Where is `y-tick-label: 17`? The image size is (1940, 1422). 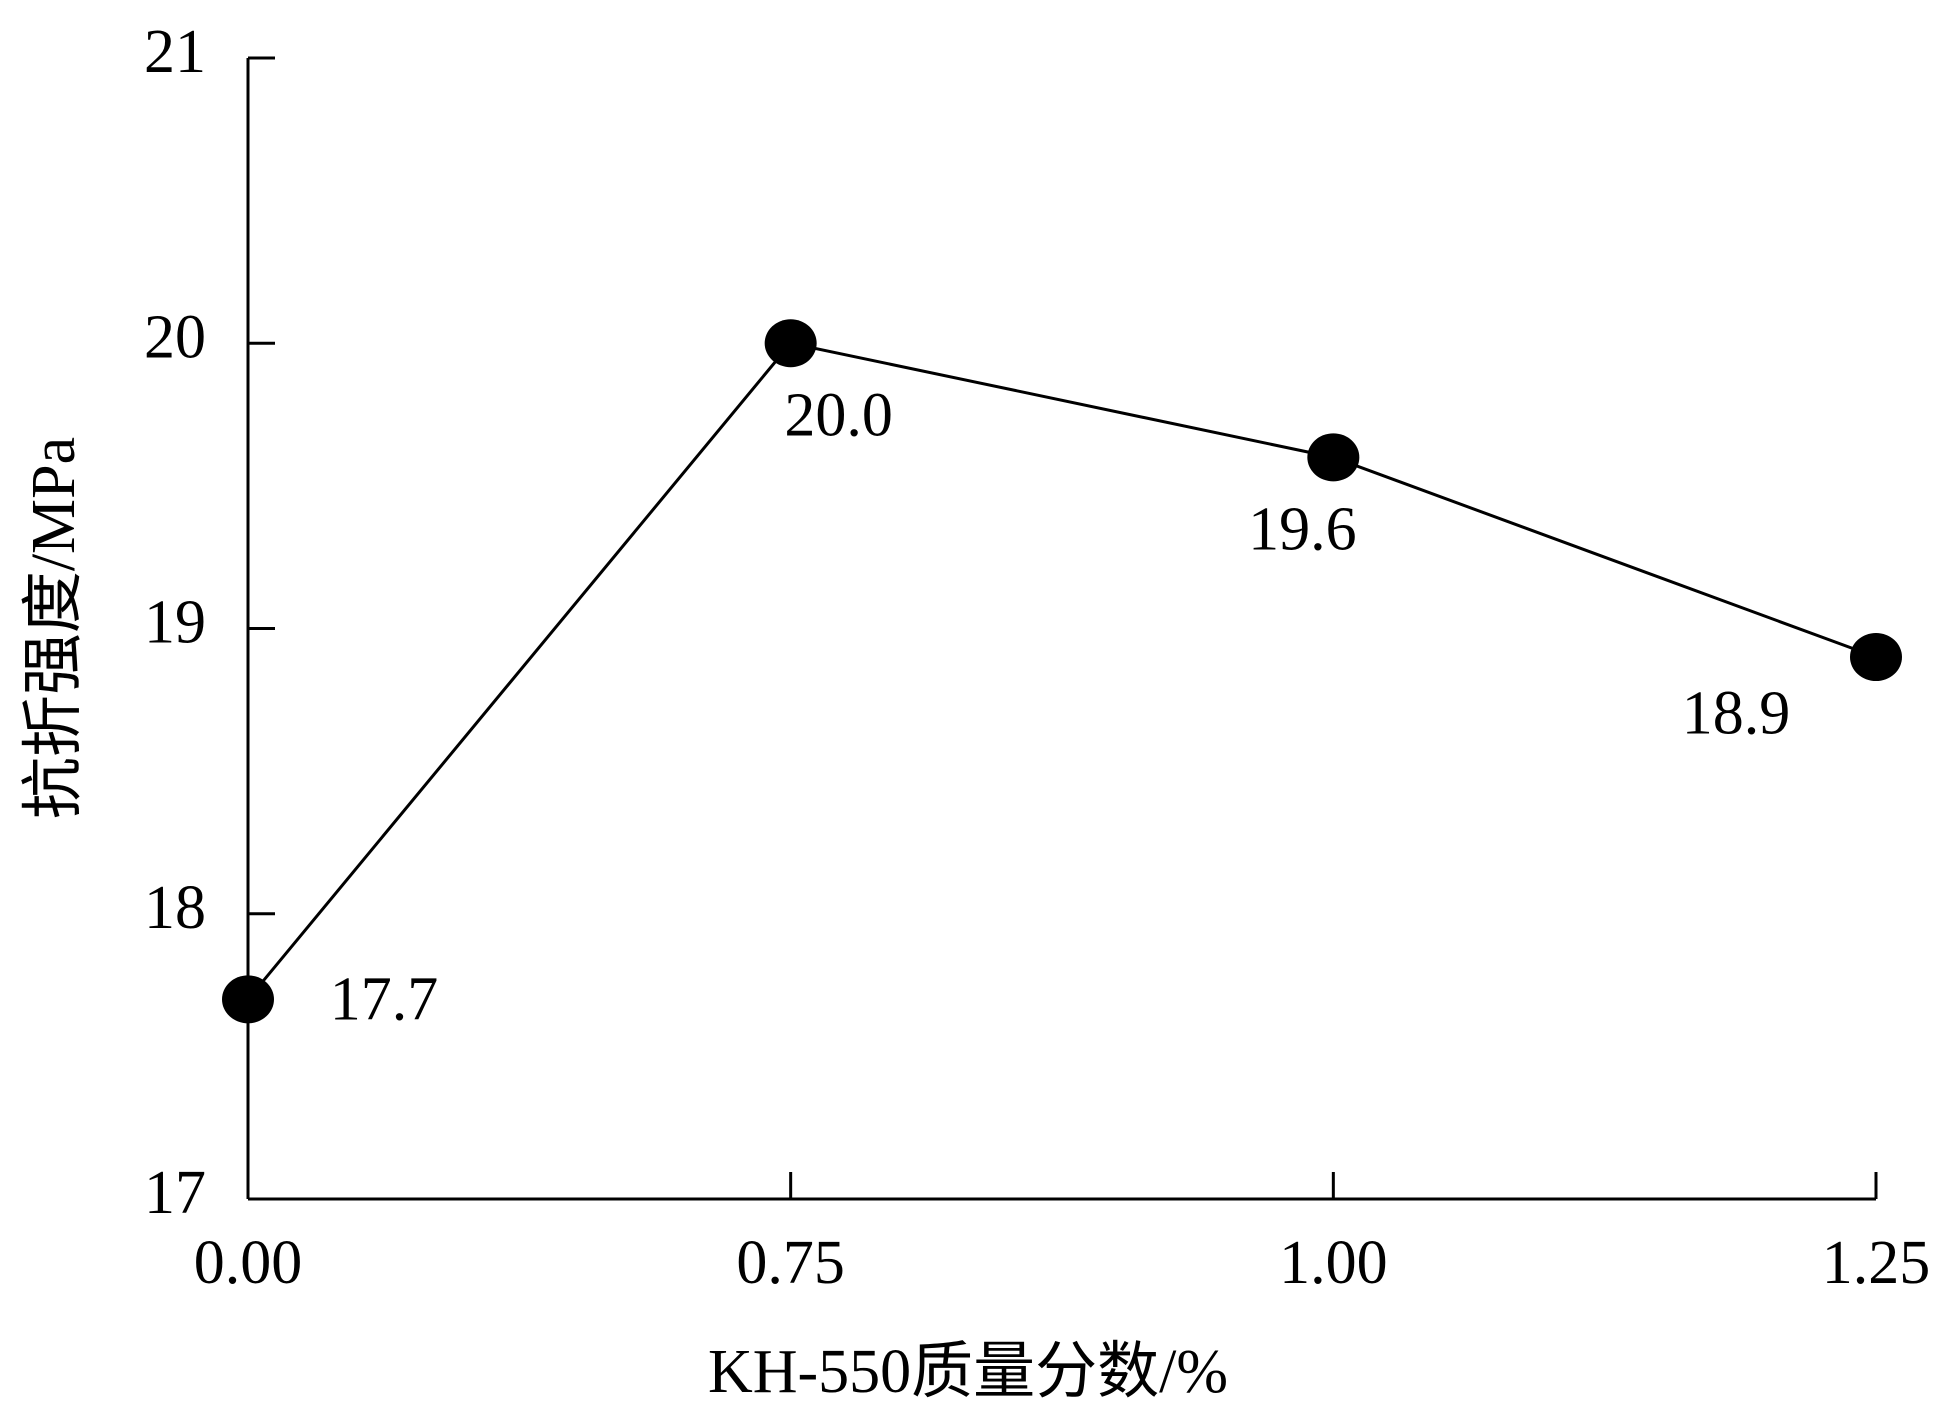
y-tick-label: 17 is located at coordinates (175, 1193).